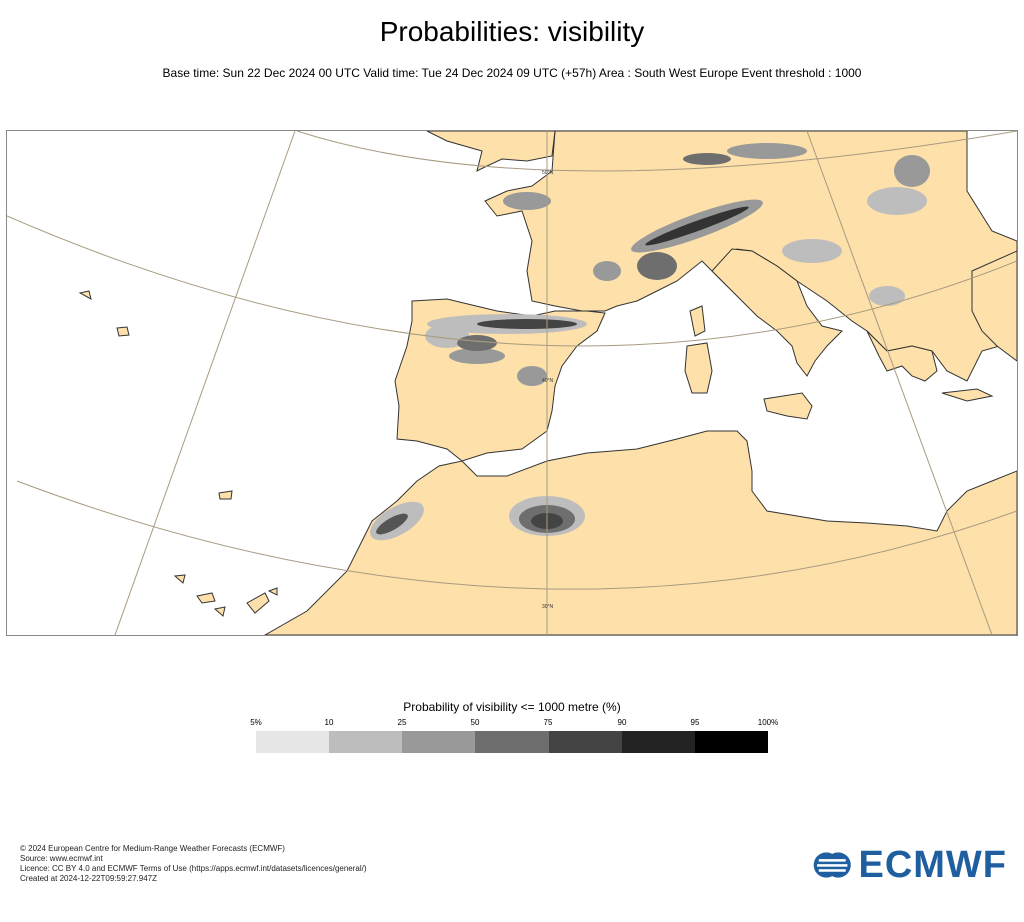 This screenshot has height=922, width=1024. I want to click on legend-tick: 75, so click(548, 722).